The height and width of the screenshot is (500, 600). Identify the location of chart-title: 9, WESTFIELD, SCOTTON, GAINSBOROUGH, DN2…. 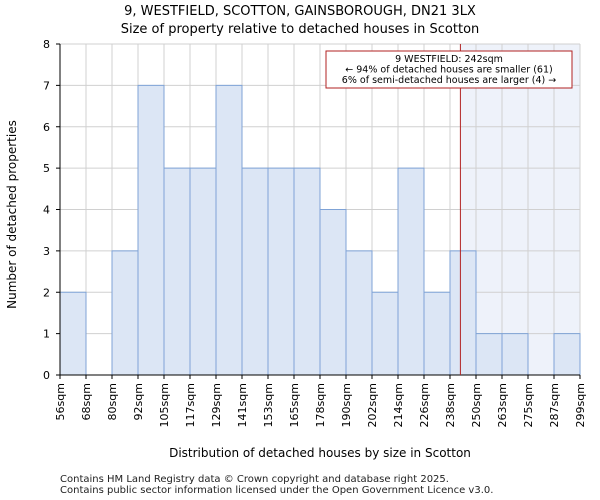
(300, 11).